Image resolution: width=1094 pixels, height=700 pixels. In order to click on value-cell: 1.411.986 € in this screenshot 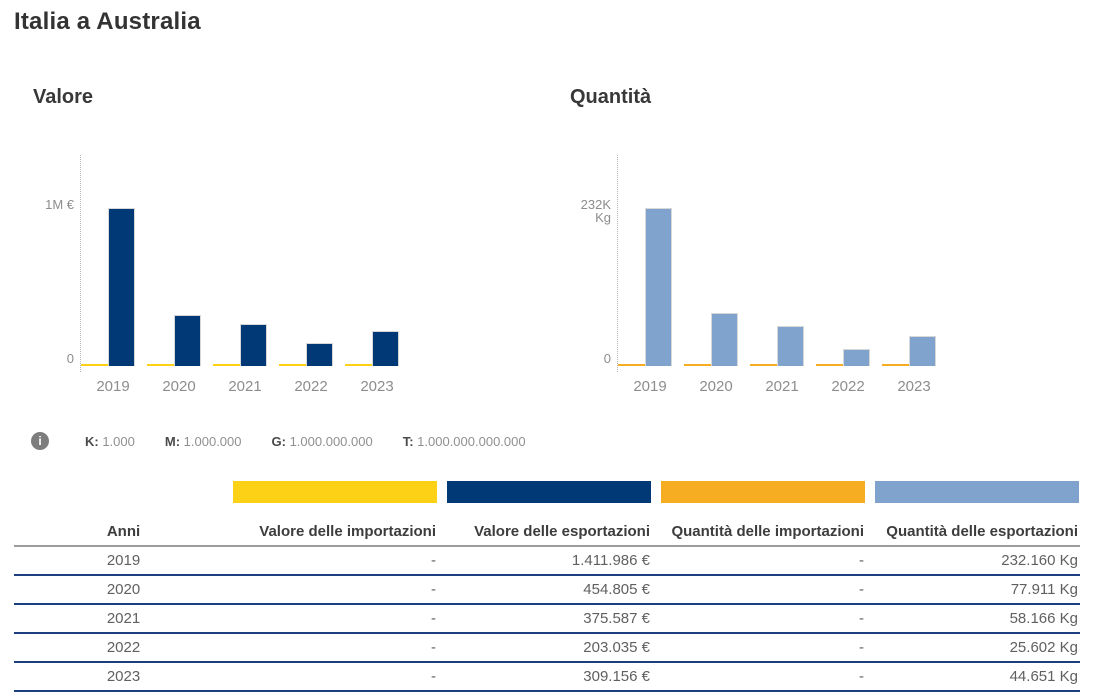, I will do `click(610, 560)`.